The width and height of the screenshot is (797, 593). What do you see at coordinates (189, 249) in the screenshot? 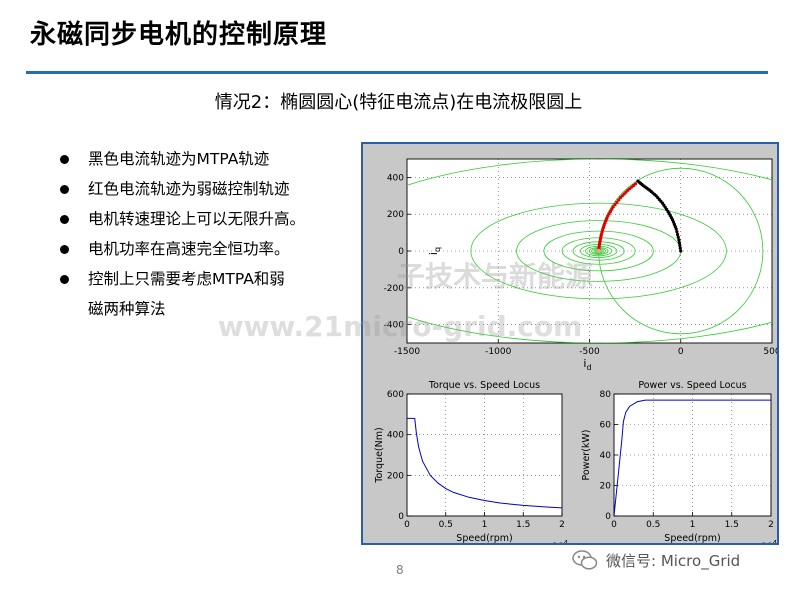
I see `bullet-text: 电机功率在高速完全恒功率。` at bounding box center [189, 249].